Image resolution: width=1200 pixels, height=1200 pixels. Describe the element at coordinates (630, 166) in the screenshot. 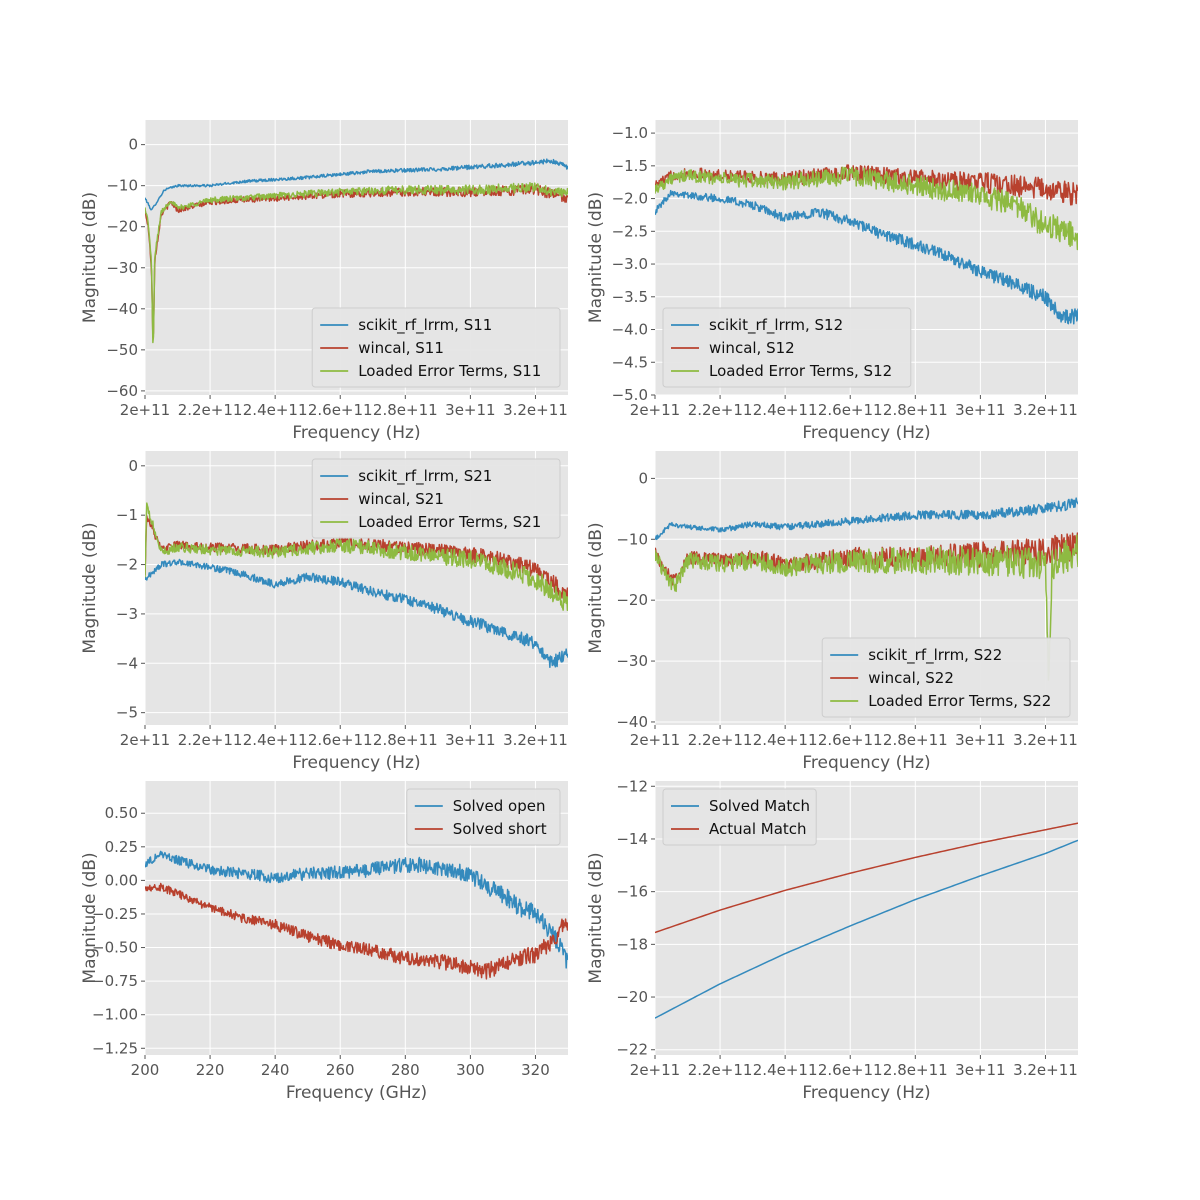

I see `y-tick-label: −1.5` at that location.